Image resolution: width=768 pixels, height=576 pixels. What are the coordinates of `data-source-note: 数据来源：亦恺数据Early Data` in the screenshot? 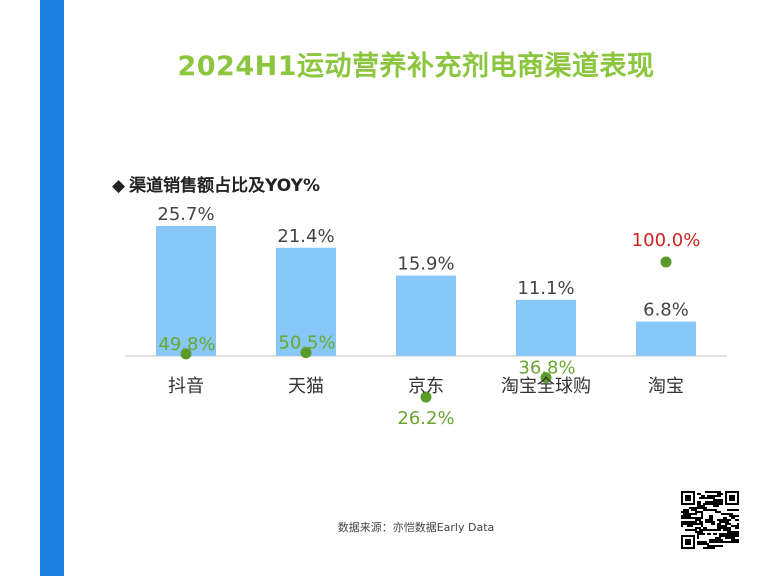 It's located at (416, 527).